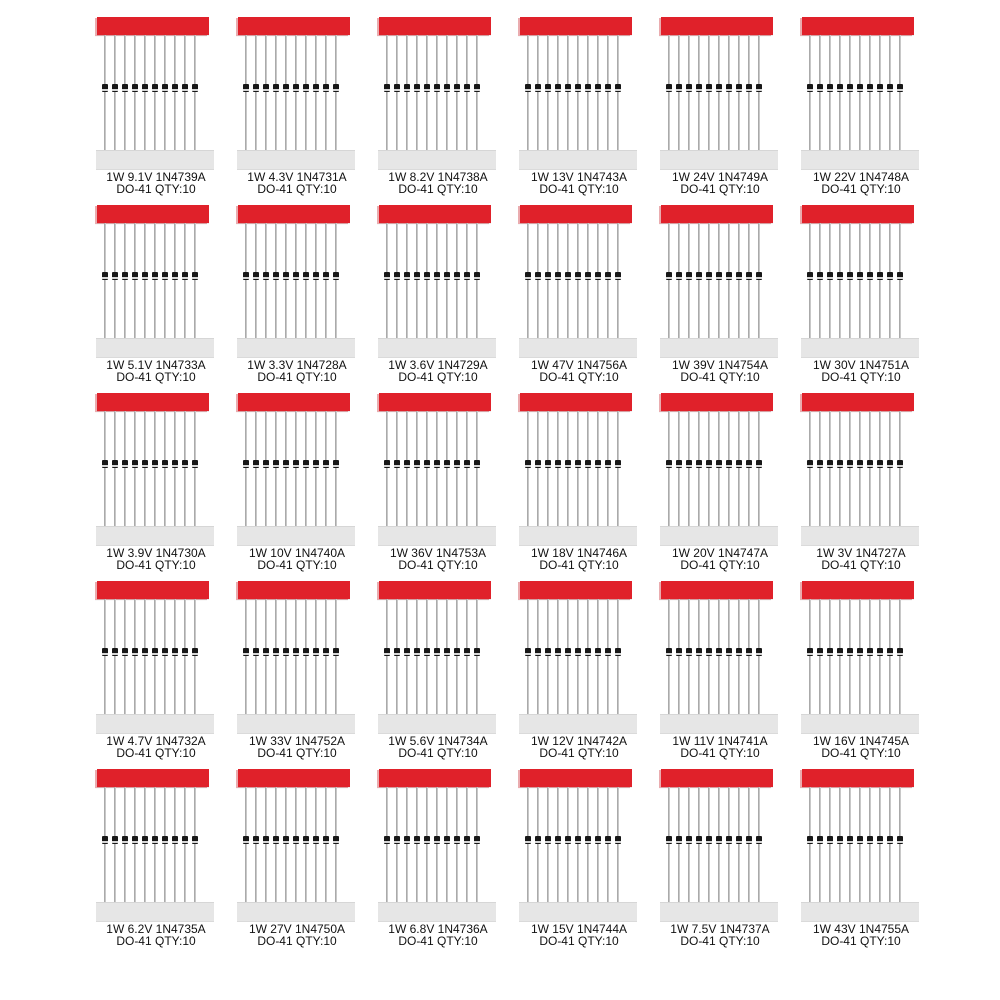  I want to click on diode-pack: 1W 13V 1N4743A DO-41 QTY:10, so click(587, 111).